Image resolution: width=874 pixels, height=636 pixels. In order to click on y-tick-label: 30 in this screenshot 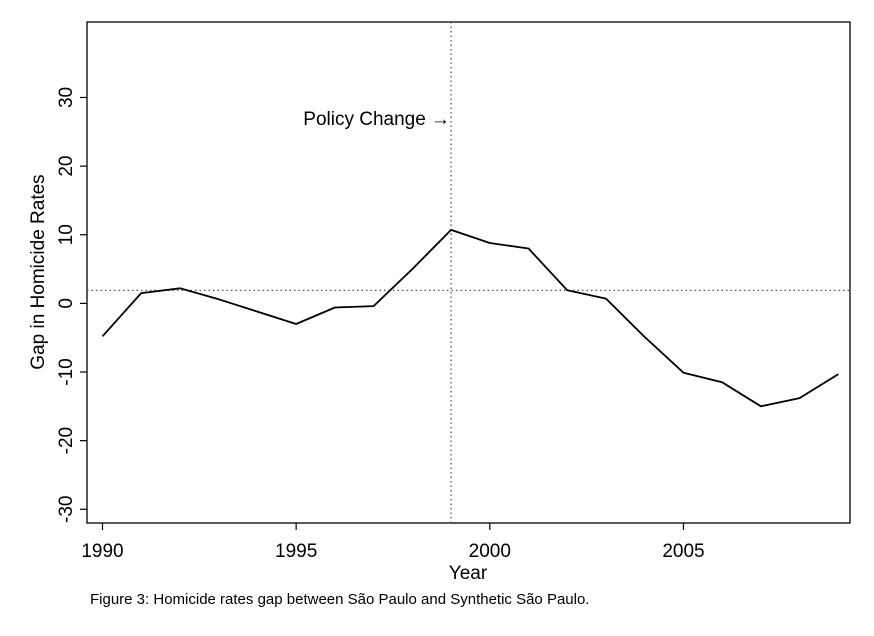, I will do `click(66, 97)`.